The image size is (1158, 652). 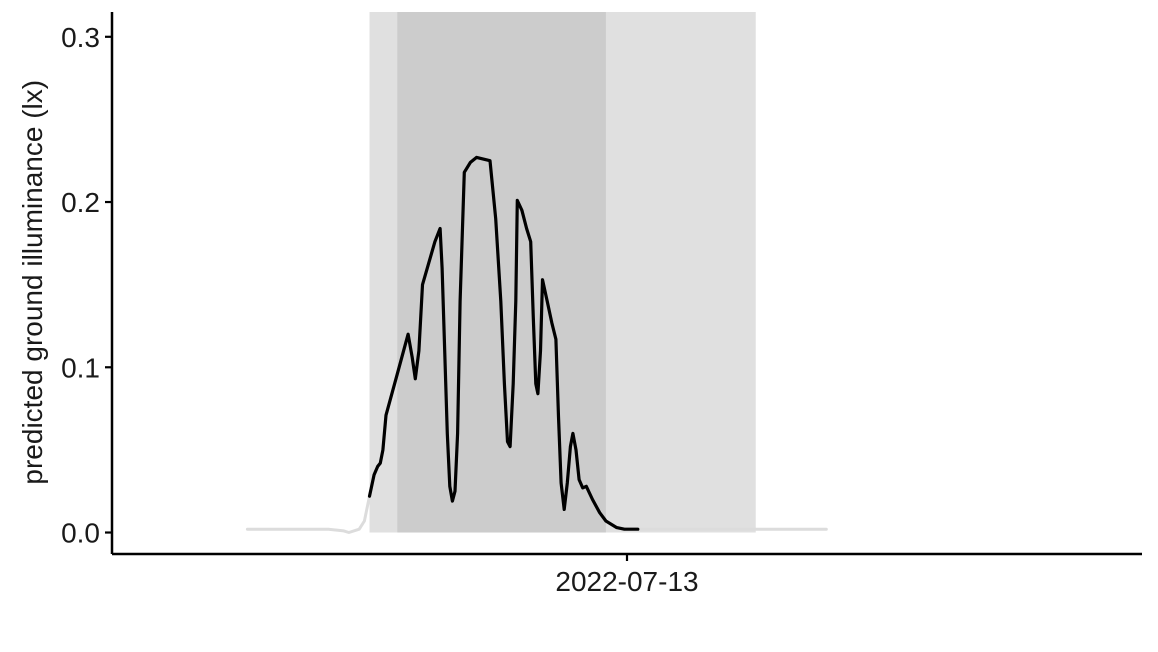 What do you see at coordinates (86, 285) in the screenshot?
I see `y-axis-ticks: 0.0 0.1 0.2 0.3` at bounding box center [86, 285].